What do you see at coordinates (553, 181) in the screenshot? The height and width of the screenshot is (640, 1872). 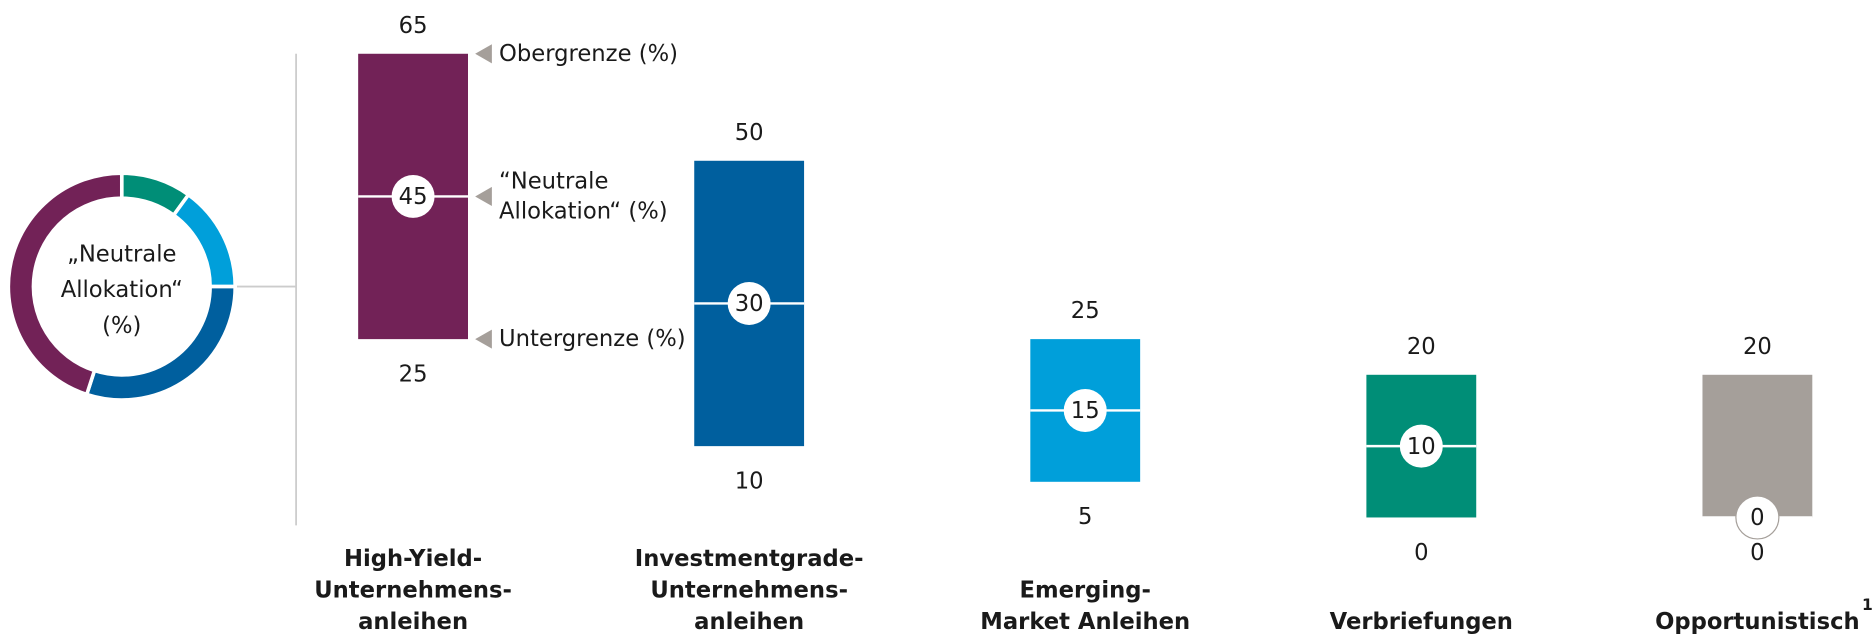 I see `annotation-line: “Neutrale` at bounding box center [553, 181].